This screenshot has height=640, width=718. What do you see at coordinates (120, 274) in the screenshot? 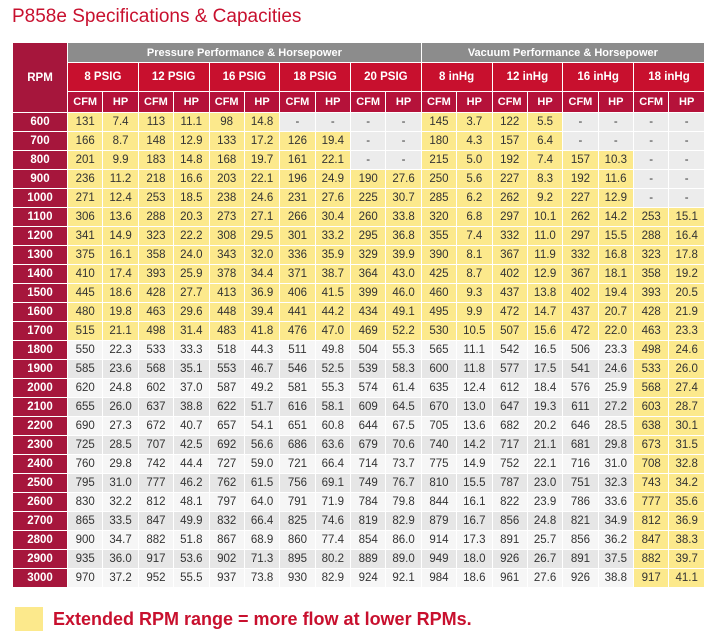
I see `value-cell: 17.4` at bounding box center [120, 274].